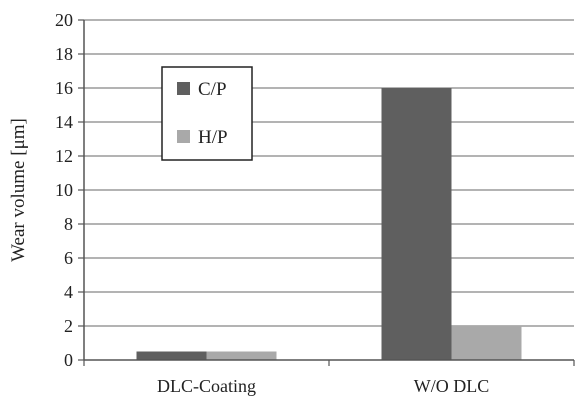 The image size is (576, 401). What do you see at coordinates (64, 54) in the screenshot?
I see `y-tick-label: 18` at bounding box center [64, 54].